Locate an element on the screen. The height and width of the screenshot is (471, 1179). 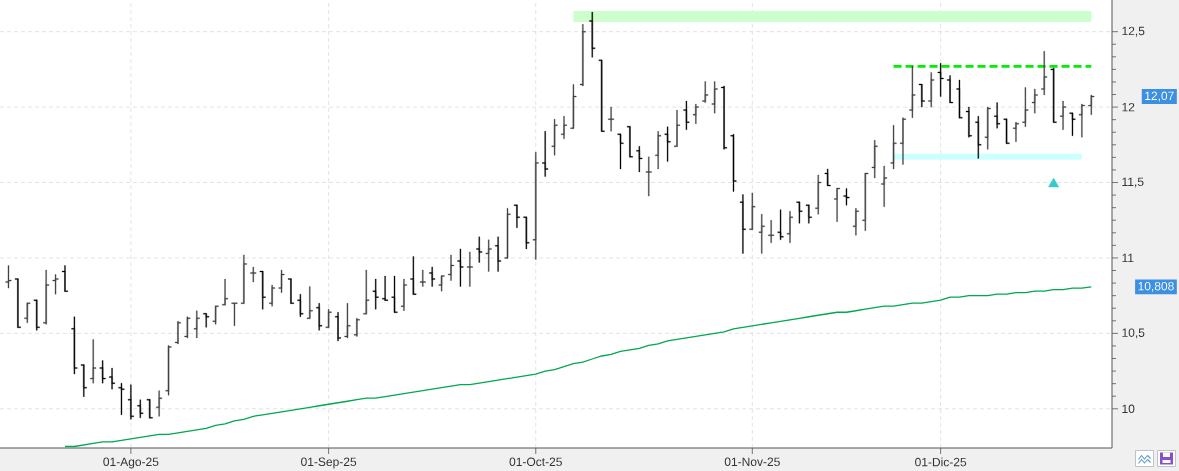
y-tick-label: 11,5 is located at coordinates (1133, 182).